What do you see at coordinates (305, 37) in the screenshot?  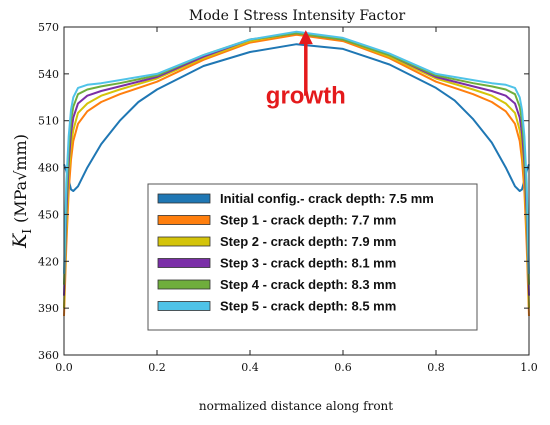 I see `growth-arrow-head` at bounding box center [305, 37].